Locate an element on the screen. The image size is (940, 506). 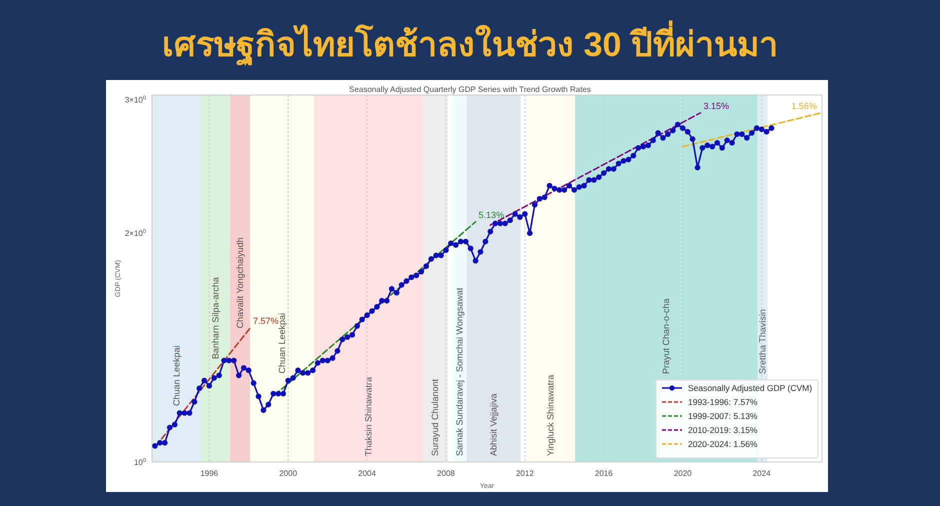
legend-label: 2010-2019: 3.15% is located at coordinates (723, 430).